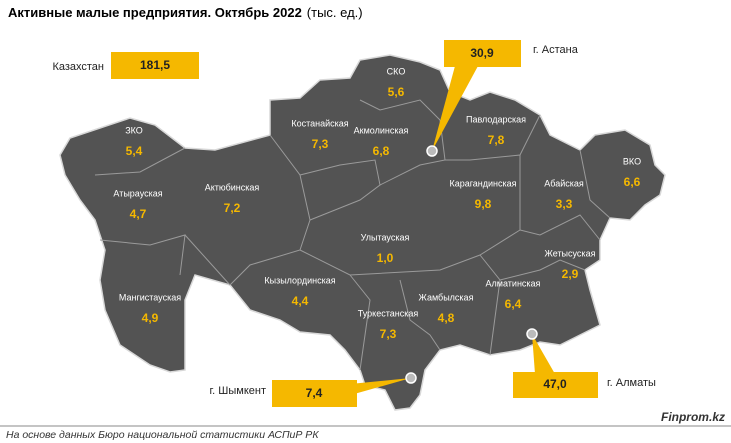  I want to click on region-name: Жамбылская, so click(446, 297).